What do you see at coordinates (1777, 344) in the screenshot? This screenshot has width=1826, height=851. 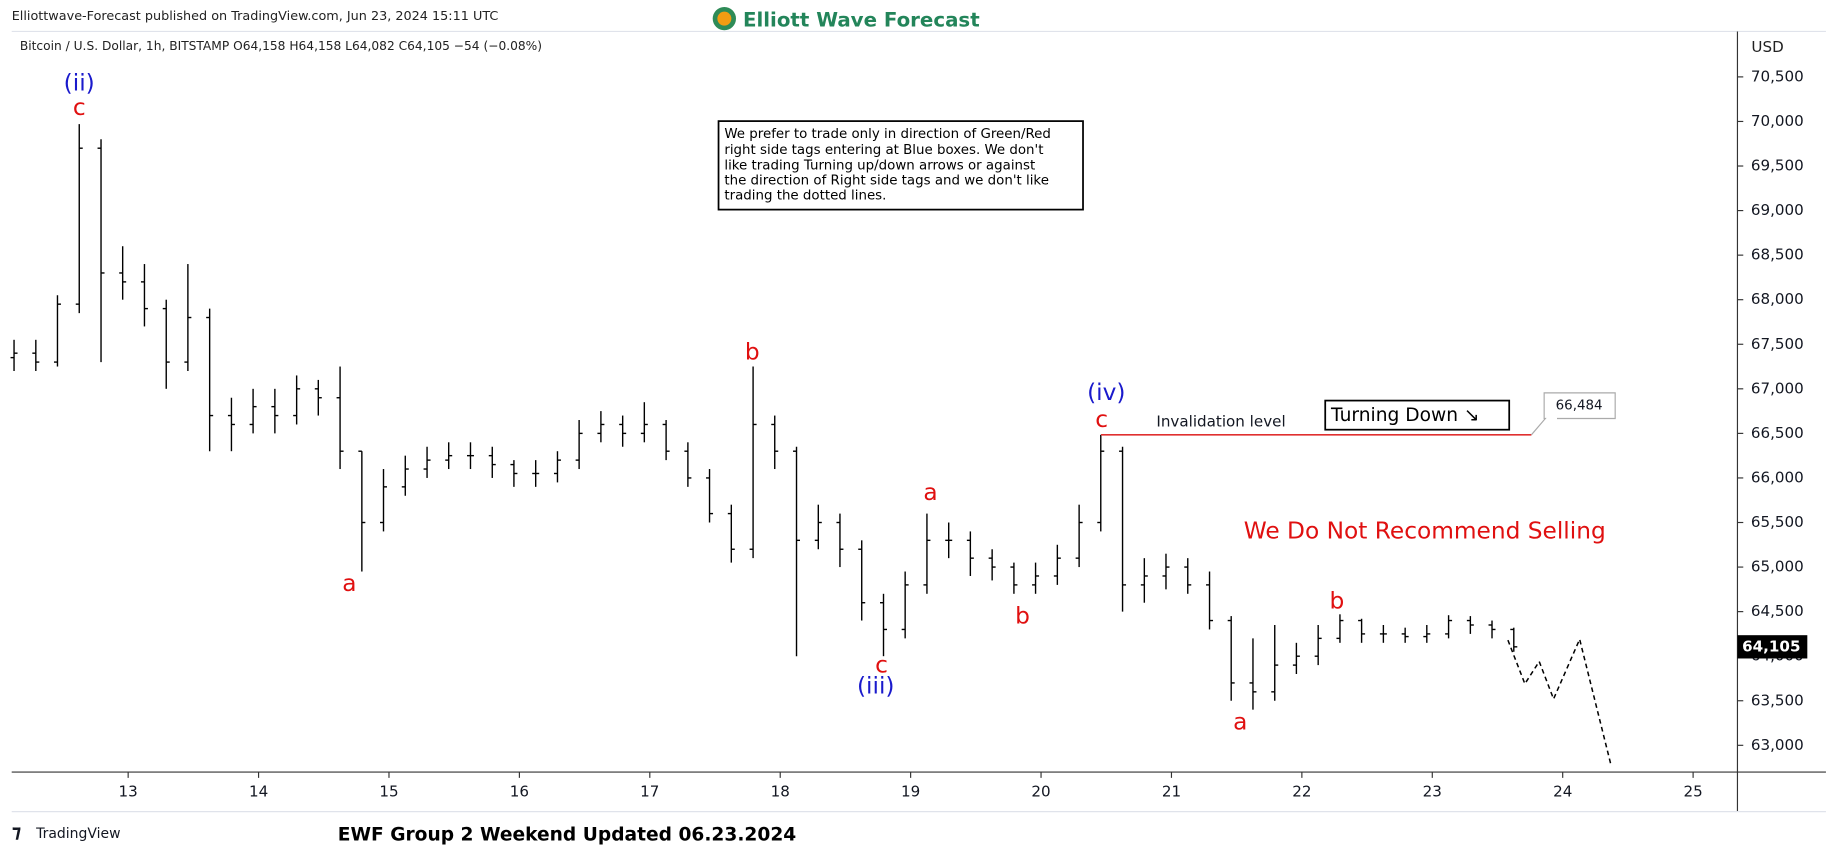 I see `y-tick-label: 67,500` at bounding box center [1777, 344].